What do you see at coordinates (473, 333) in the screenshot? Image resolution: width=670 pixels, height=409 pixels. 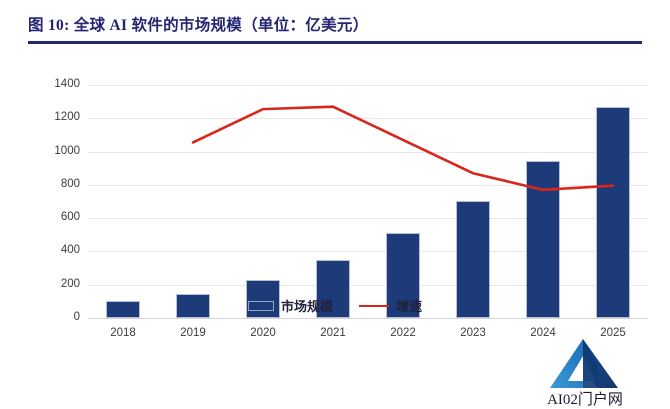 I see `x-axis-tick-label: 2023` at bounding box center [473, 333].